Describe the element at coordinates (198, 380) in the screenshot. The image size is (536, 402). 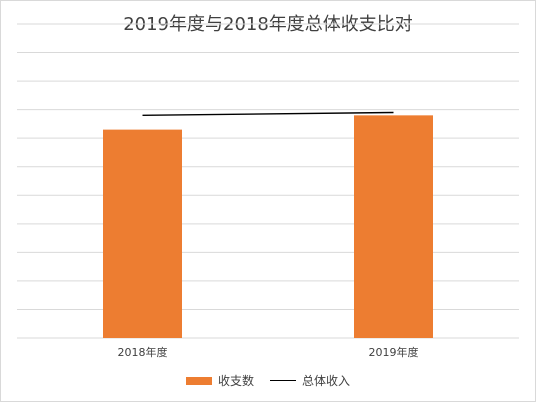
I see `legend-swatch-bar` at that location.